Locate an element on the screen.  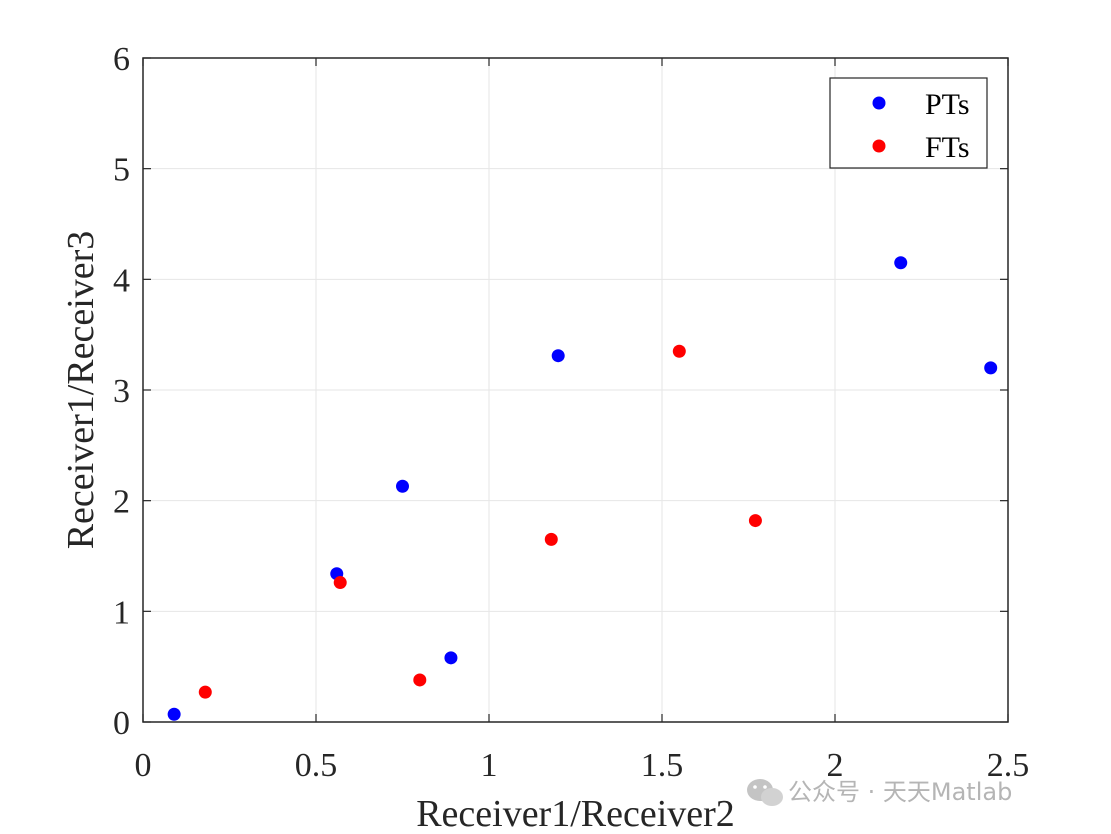
x-tick-label: 1 is located at coordinates (489, 765).